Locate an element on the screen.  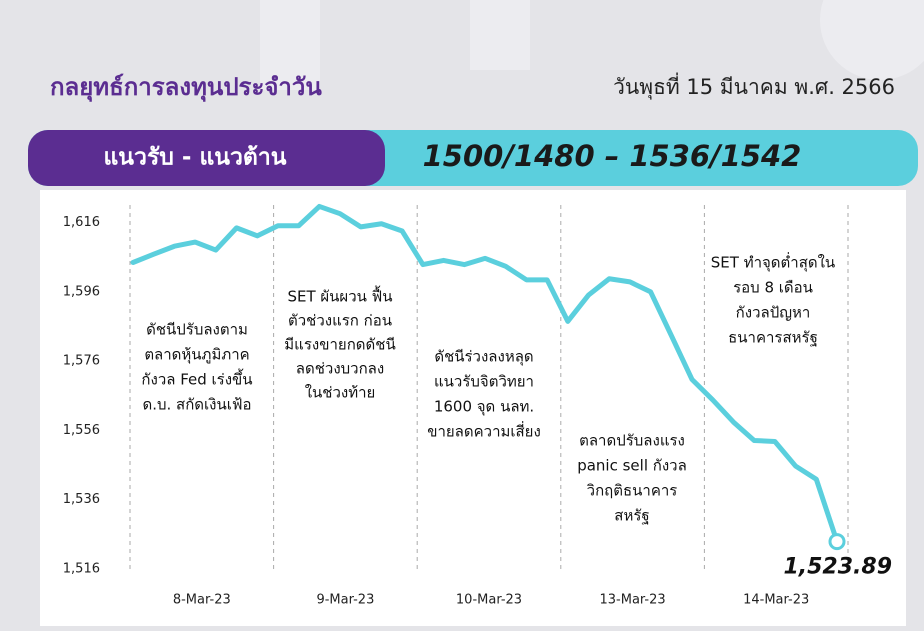
annotation: 1600 จุด นลท. is located at coordinates (484, 407).